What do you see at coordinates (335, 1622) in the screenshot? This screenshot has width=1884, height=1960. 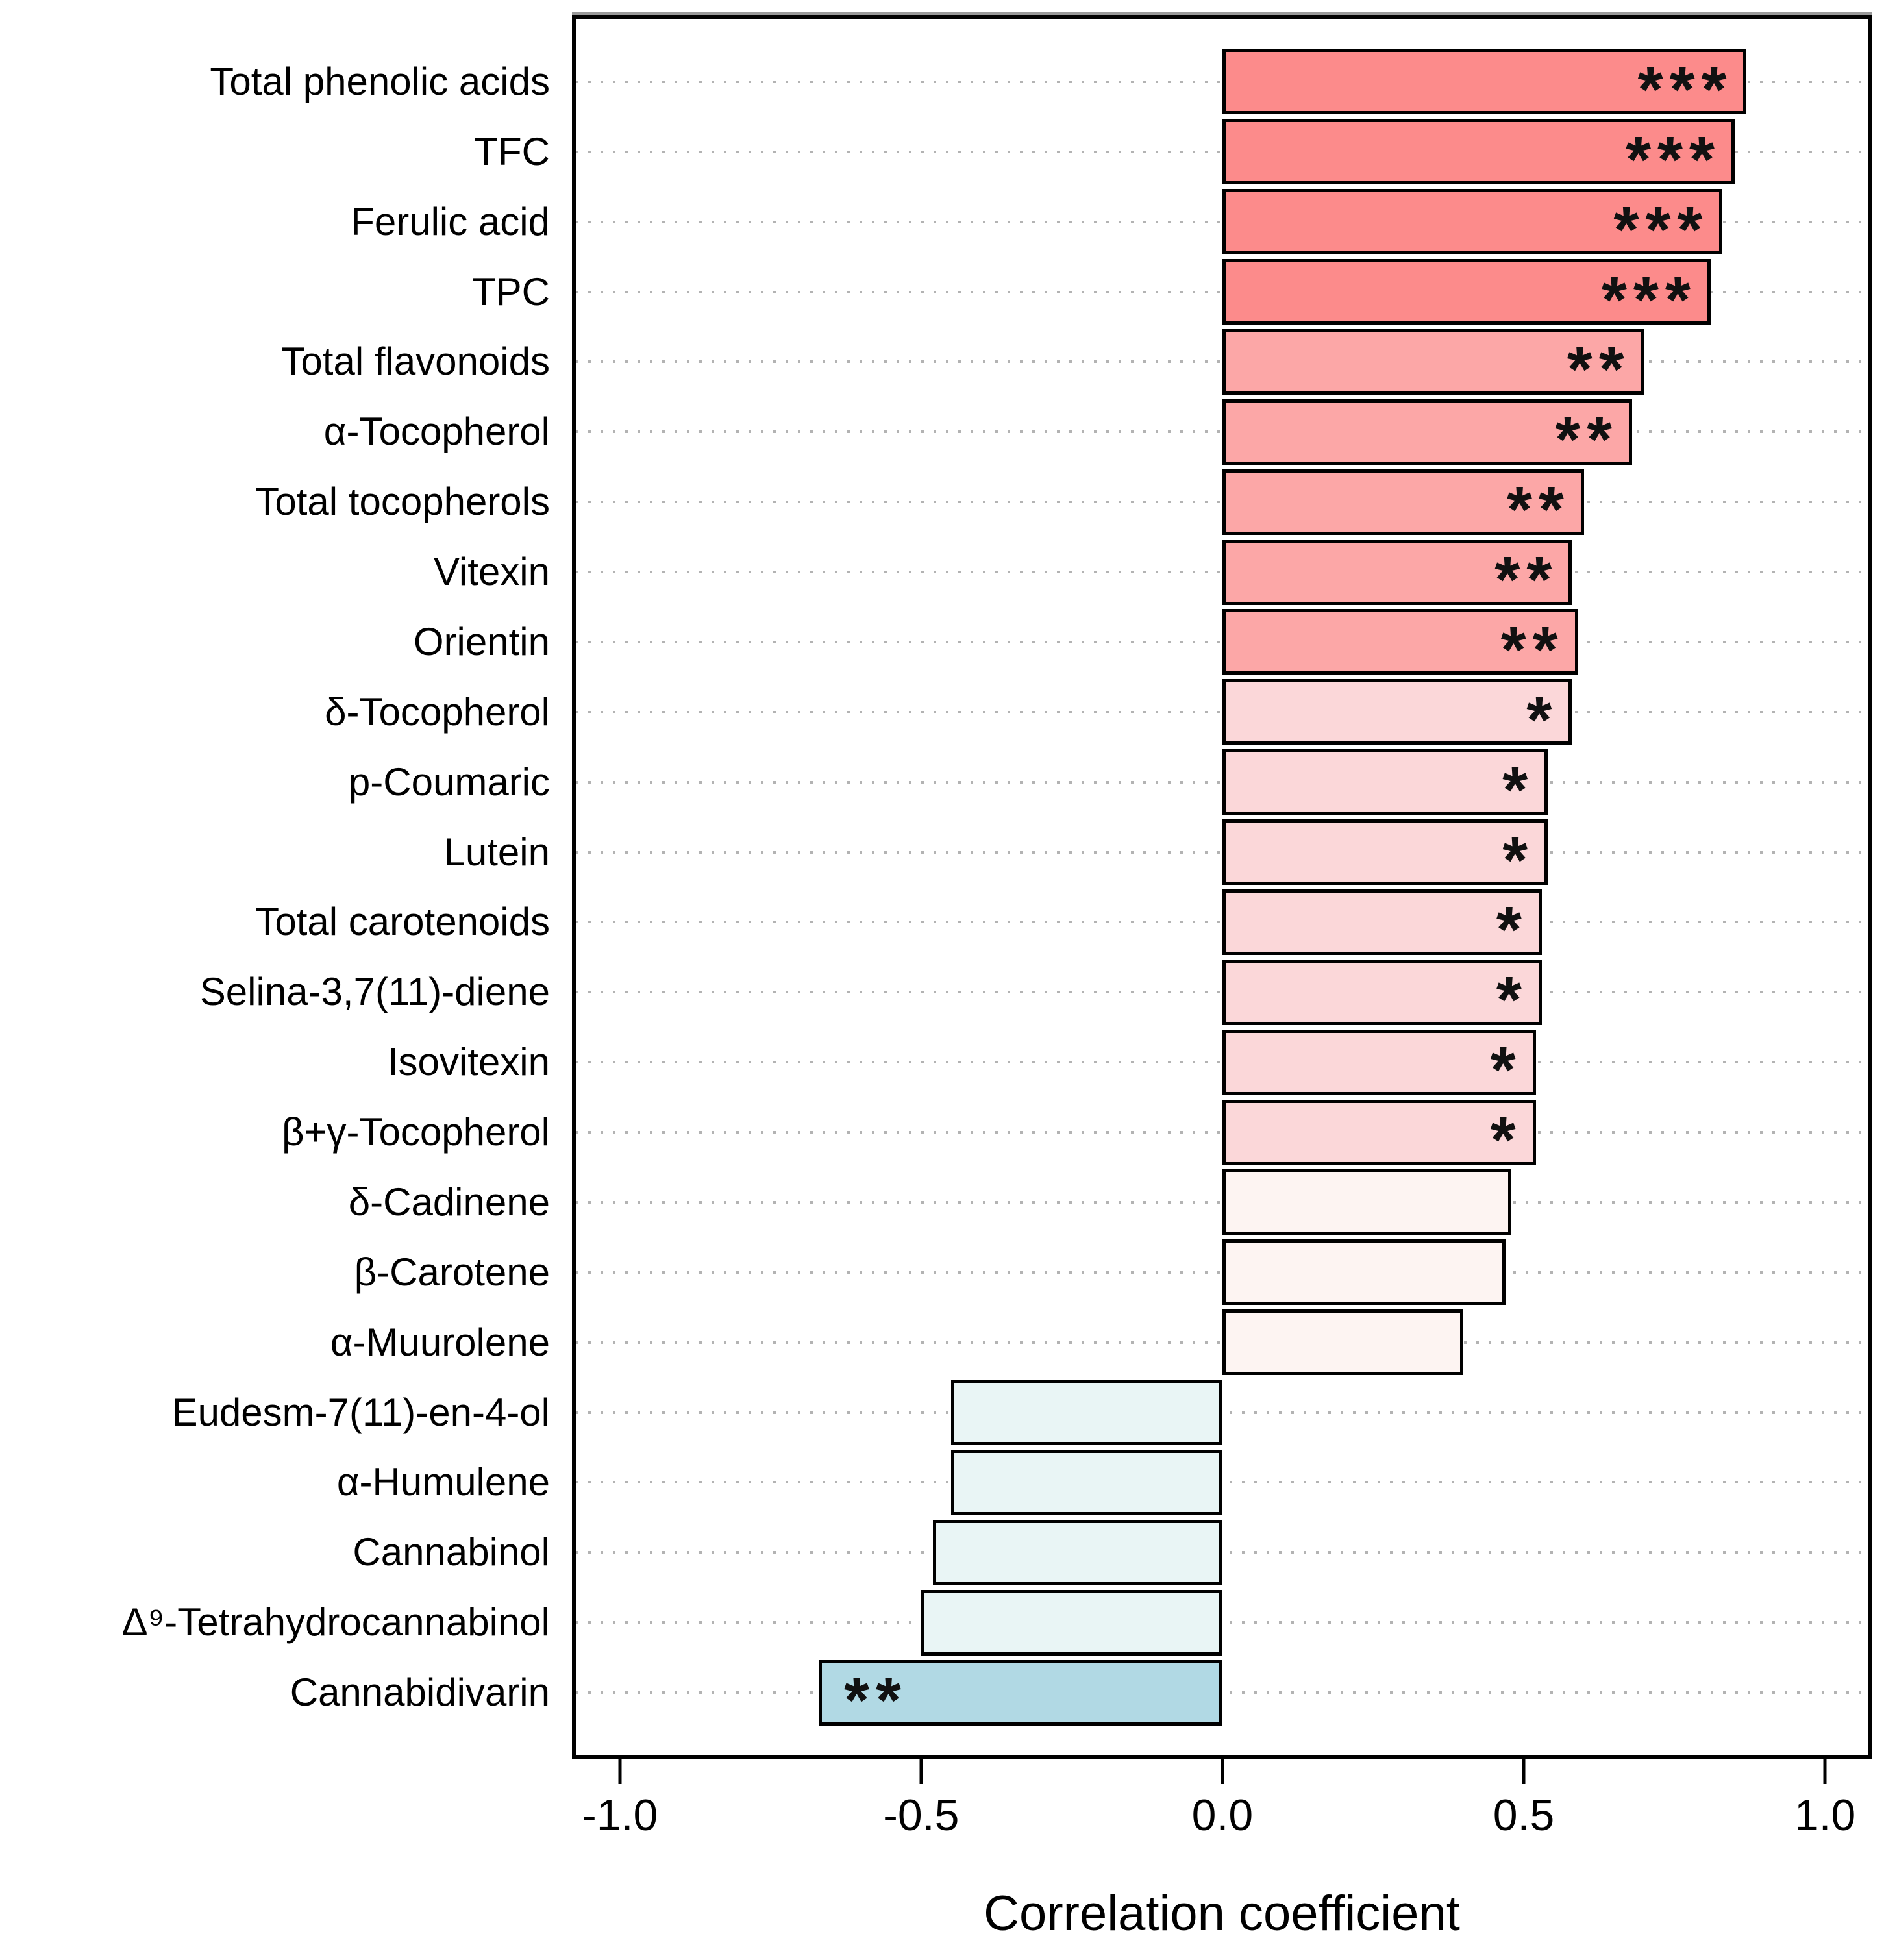 I see `y-axis-label: Δ⁹-Tetrahydrocannabinol` at bounding box center [335, 1622].